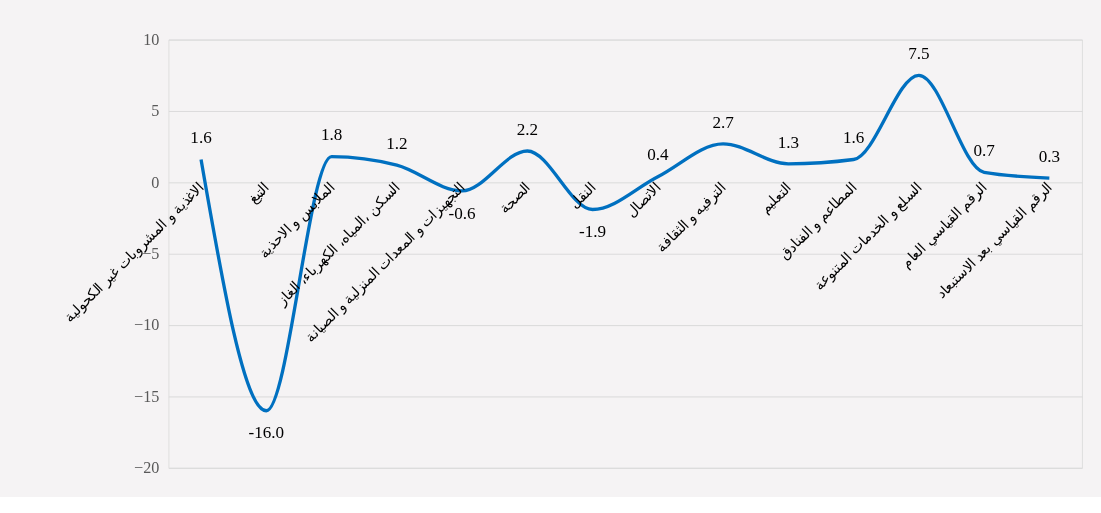 The width and height of the screenshot is (1101, 513). What do you see at coordinates (582, 195) in the screenshot?
I see `x-tick-label: النقل` at bounding box center [582, 195].